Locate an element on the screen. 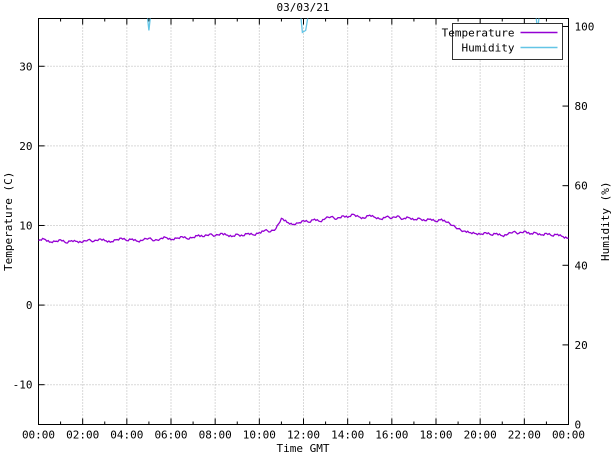 The width and height of the screenshot is (614, 459). legend-label-temperature: Temperature is located at coordinates (478, 33).